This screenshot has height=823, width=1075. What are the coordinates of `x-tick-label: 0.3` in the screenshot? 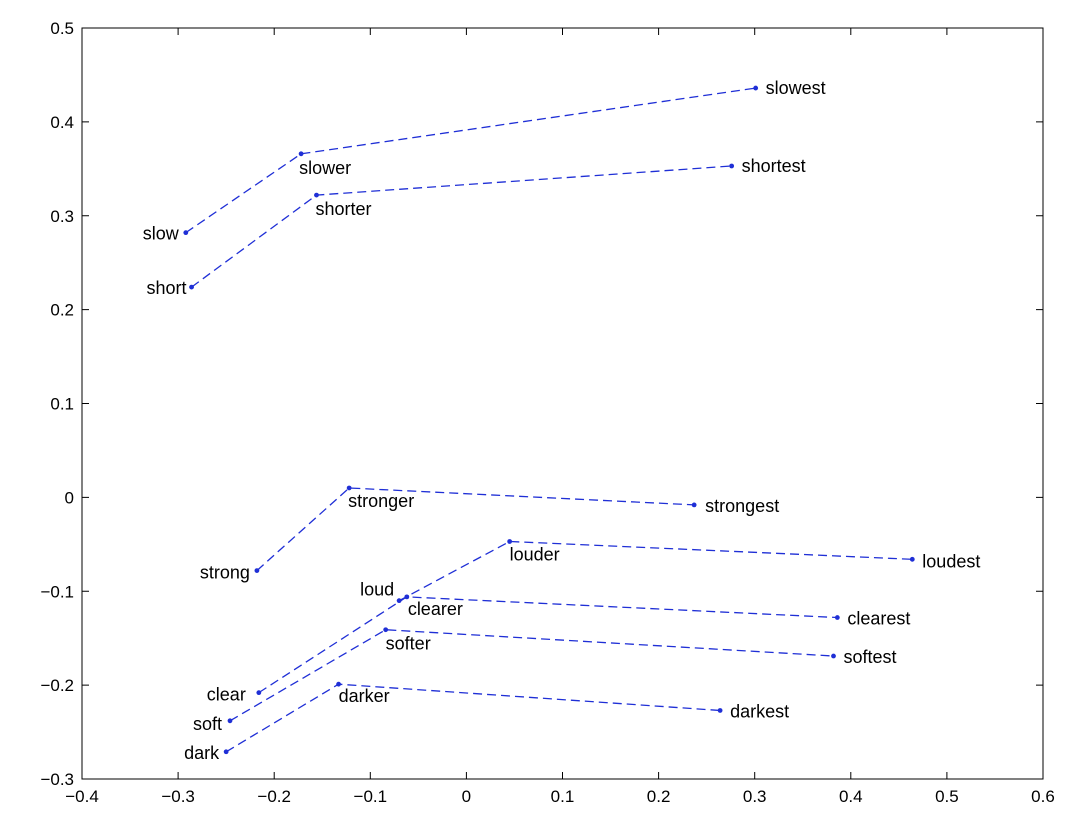 It's located at (755, 796).